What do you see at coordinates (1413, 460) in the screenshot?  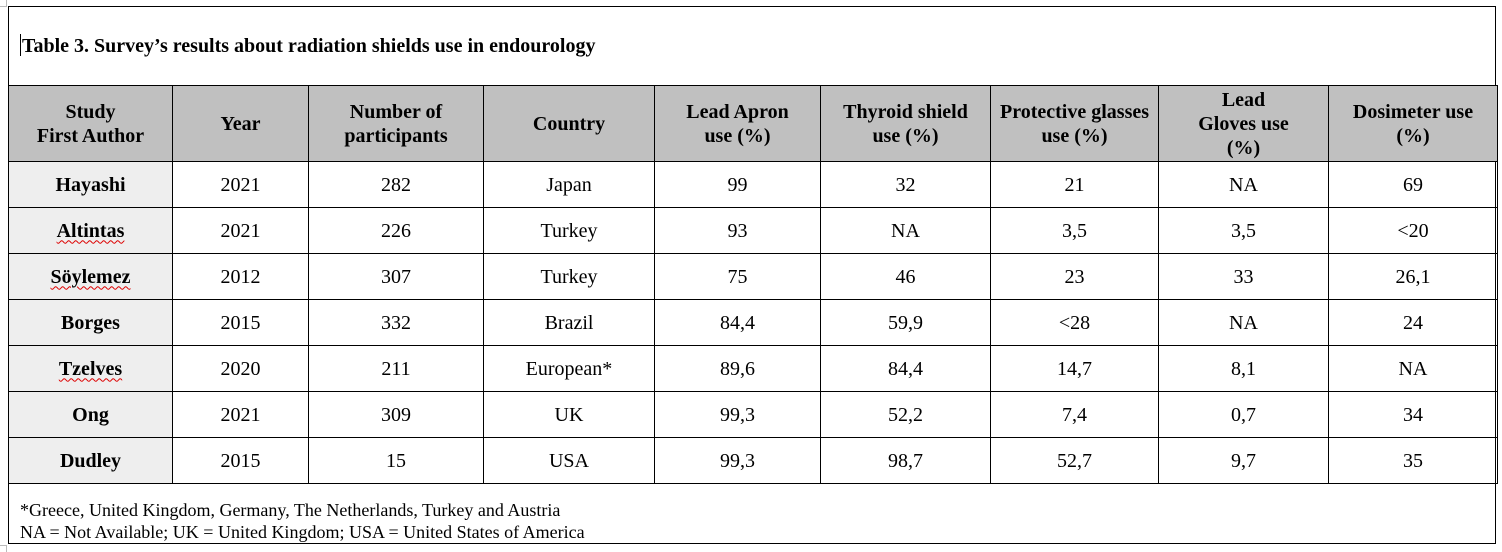 I see `cell-dosimeter: 35` at bounding box center [1413, 460].